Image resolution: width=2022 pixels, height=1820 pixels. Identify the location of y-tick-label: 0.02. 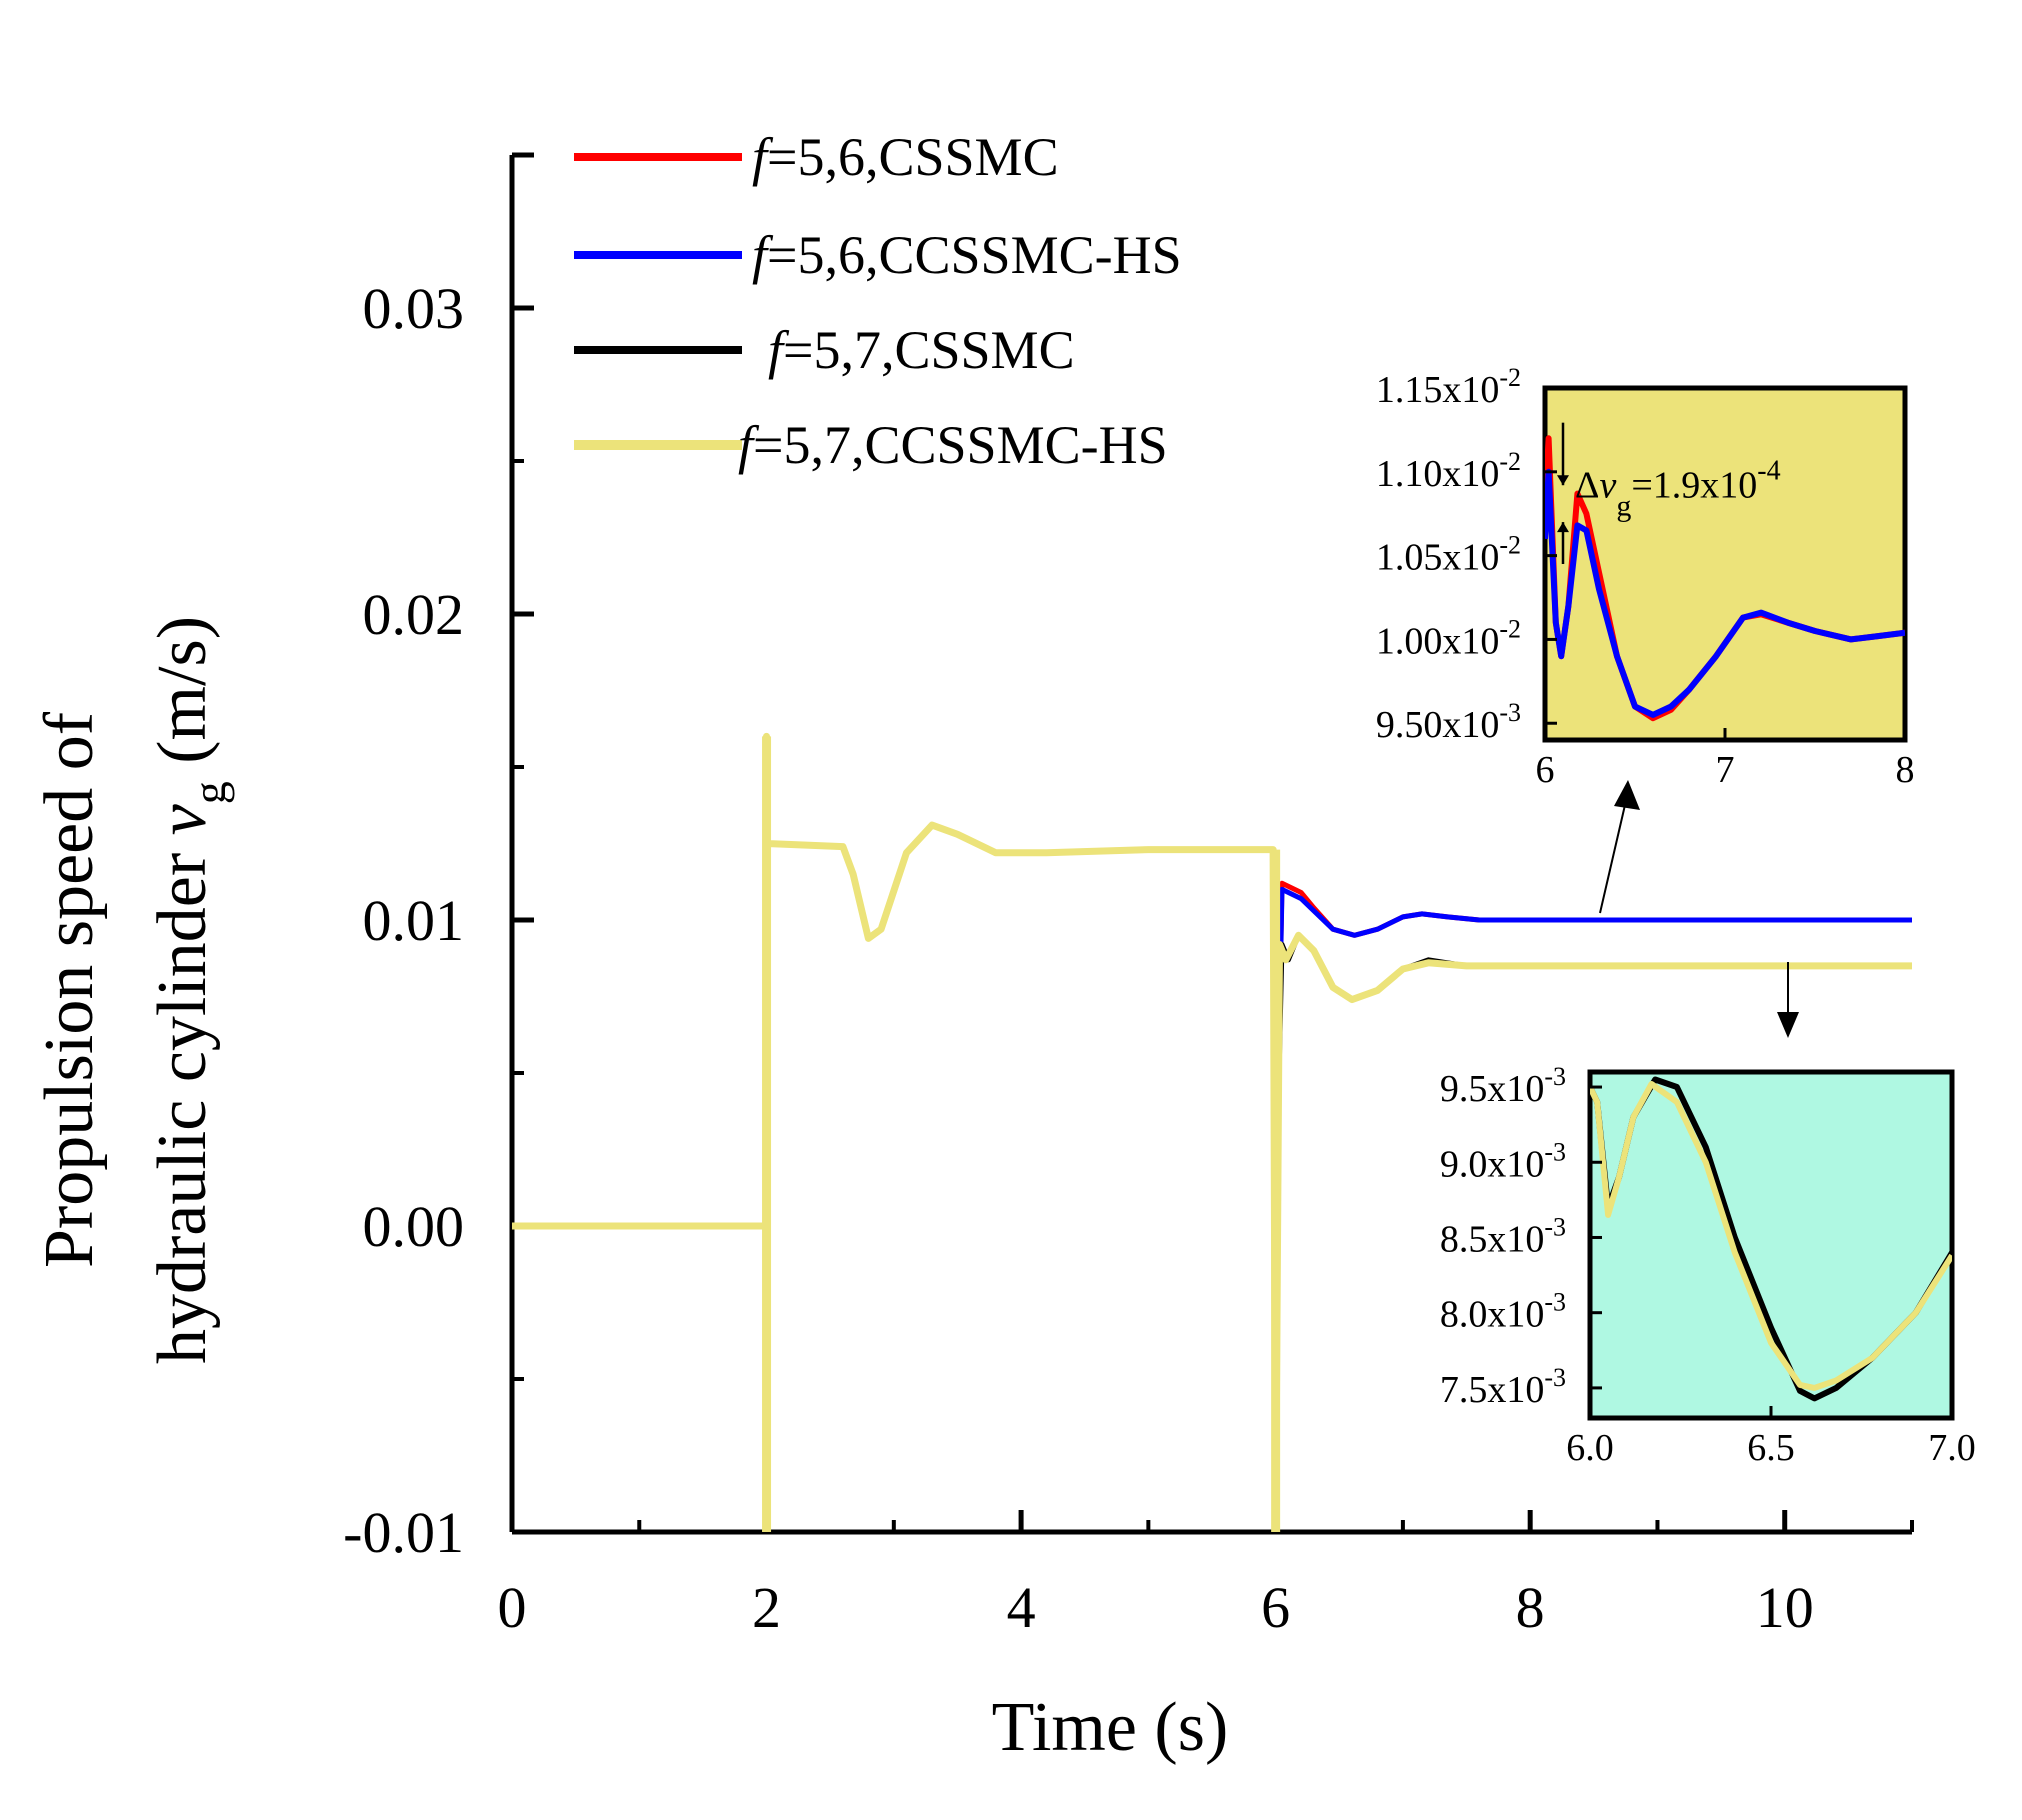
(414, 614).